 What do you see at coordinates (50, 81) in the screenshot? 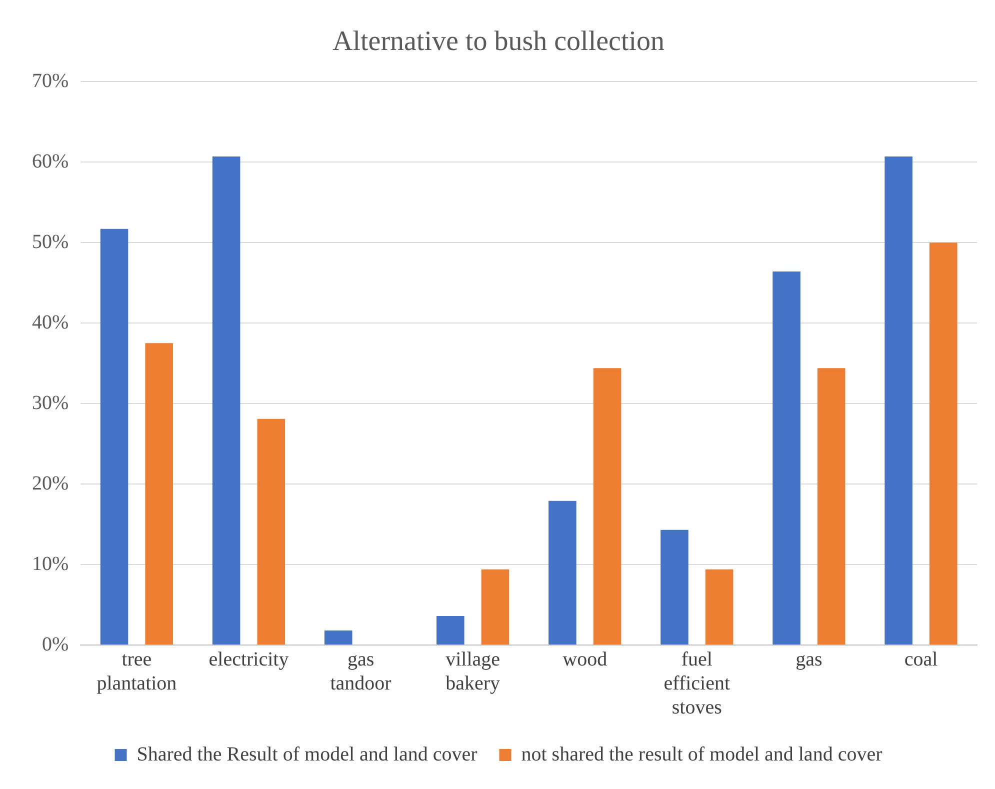
I see `y-tick-label: 70%` at bounding box center [50, 81].